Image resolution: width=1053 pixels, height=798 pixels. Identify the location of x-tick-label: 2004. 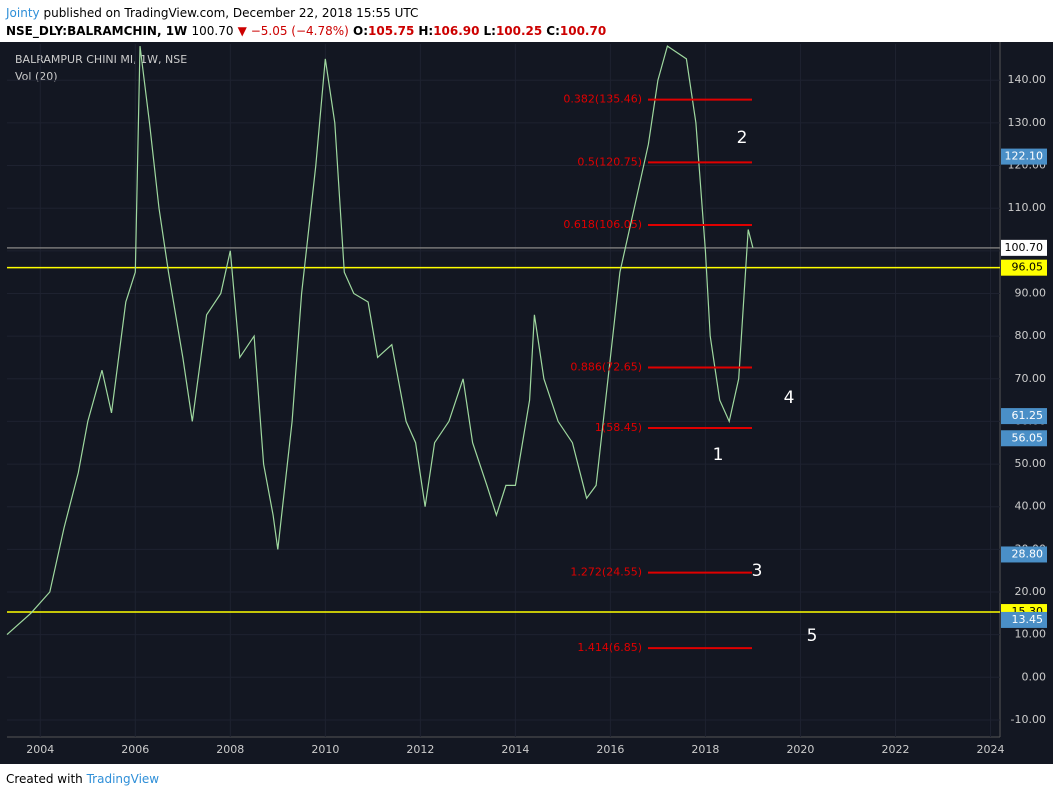
(40, 749).